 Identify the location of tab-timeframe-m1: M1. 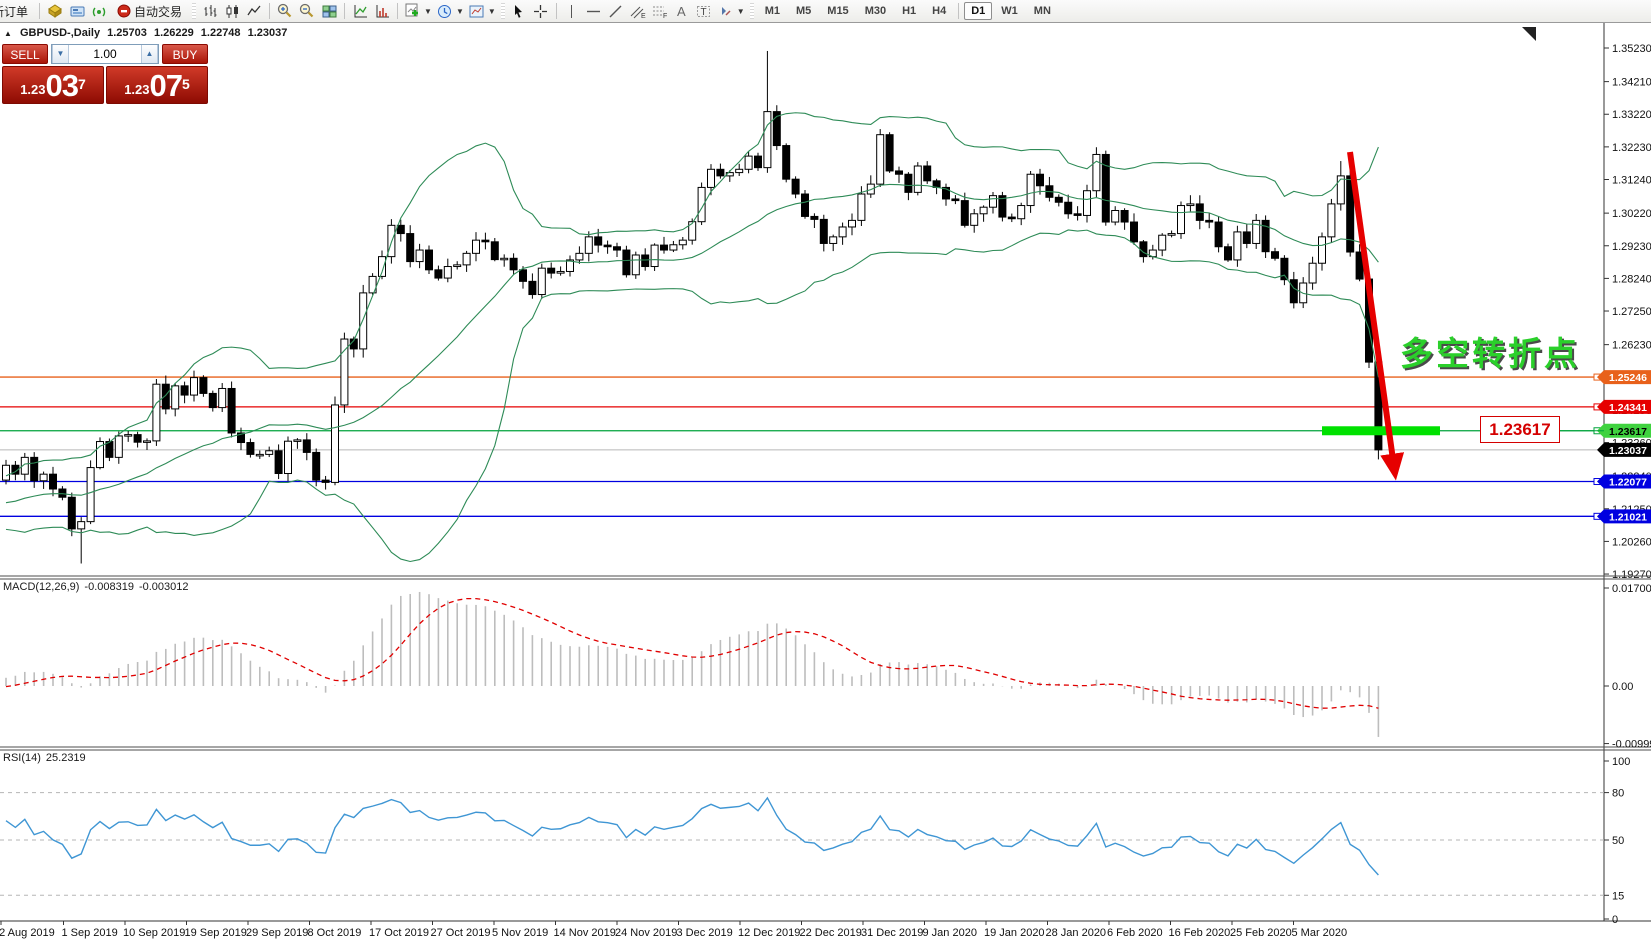
(772, 11).